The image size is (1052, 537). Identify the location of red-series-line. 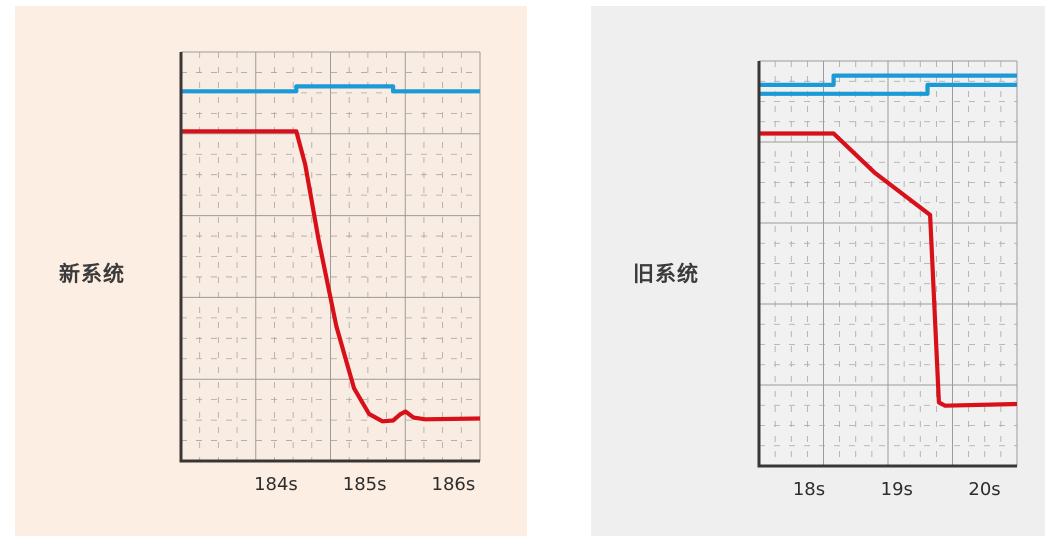
(888, 269).